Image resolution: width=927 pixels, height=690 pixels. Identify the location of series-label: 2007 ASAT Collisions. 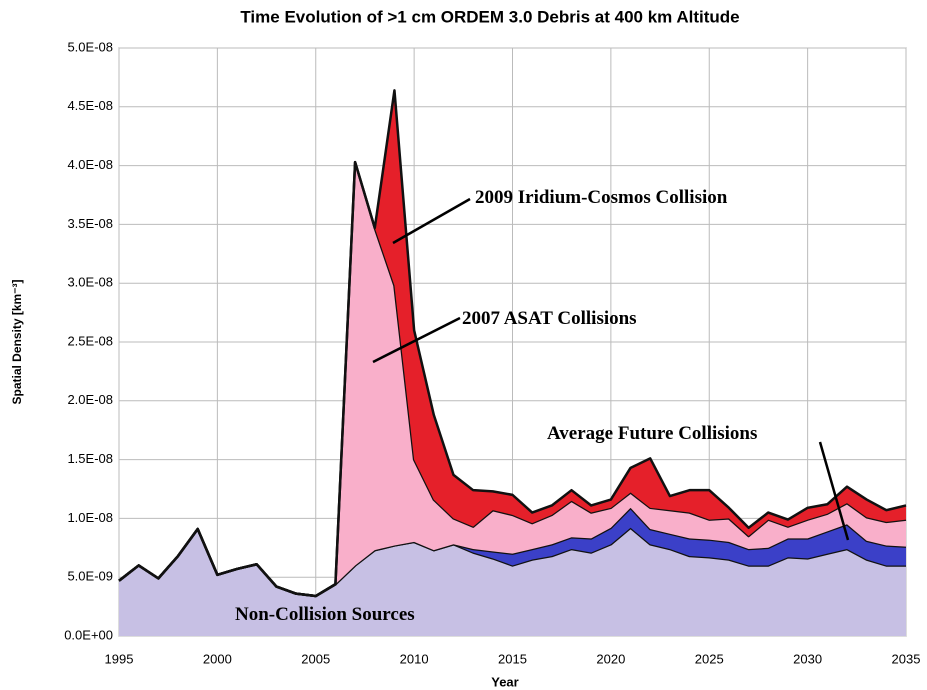
(549, 318).